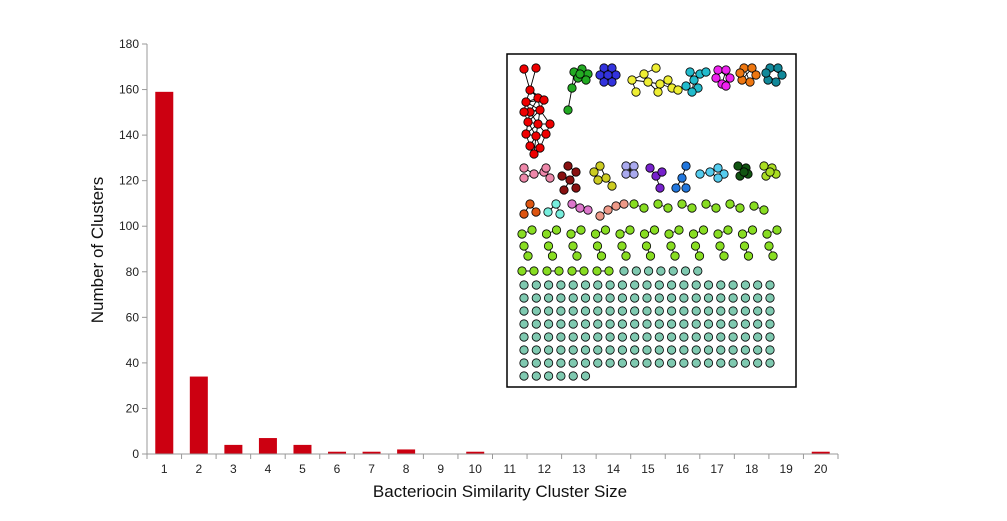  I want to click on y-axis-title: Number of Clusters, so click(97, 250).